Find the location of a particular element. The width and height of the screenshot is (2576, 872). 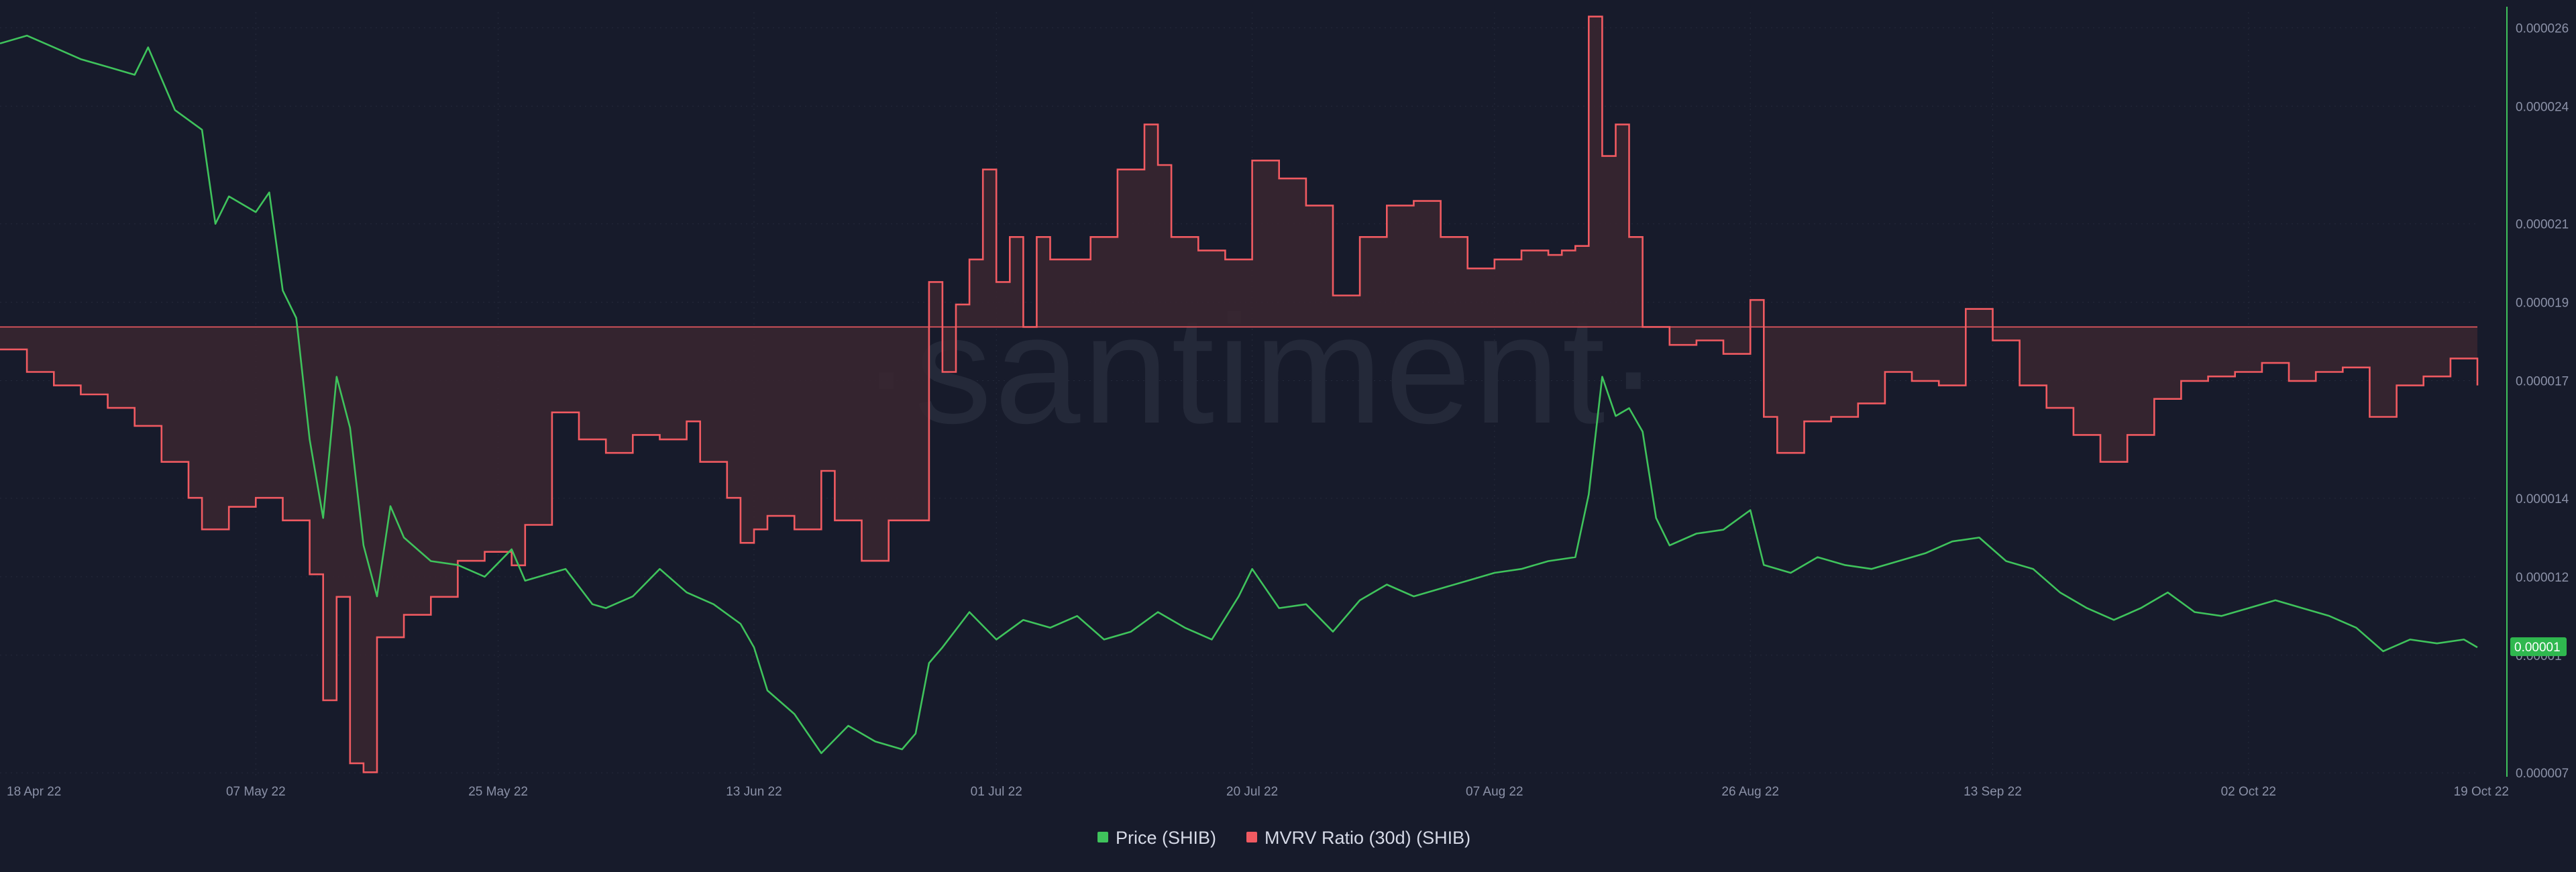

x-tick-label: 20 Jul 22 is located at coordinates (1252, 792).